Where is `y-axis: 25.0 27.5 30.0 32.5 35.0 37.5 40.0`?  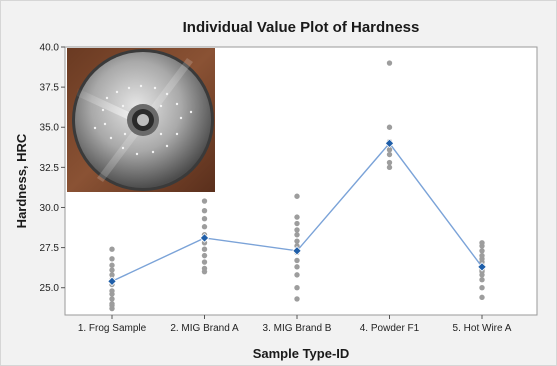
y-axis: 25.0 27.5 30.0 32.5 35.0 37.5 40.0 is located at coordinates (52, 168).